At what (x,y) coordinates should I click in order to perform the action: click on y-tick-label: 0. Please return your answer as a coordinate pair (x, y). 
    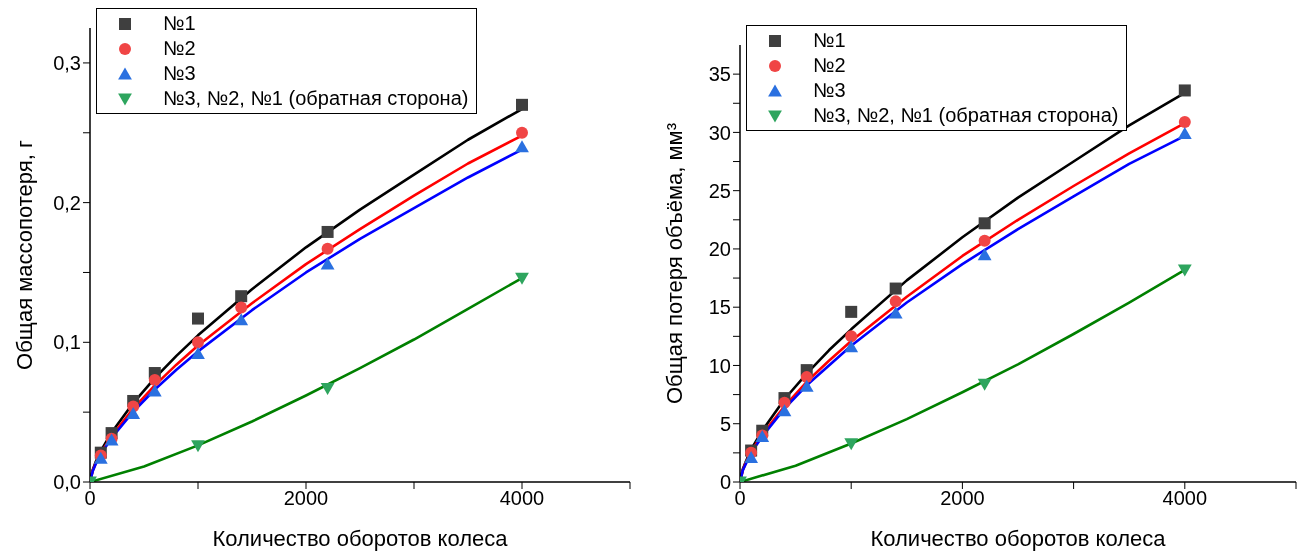
    Looking at the image, I should click on (725, 482).